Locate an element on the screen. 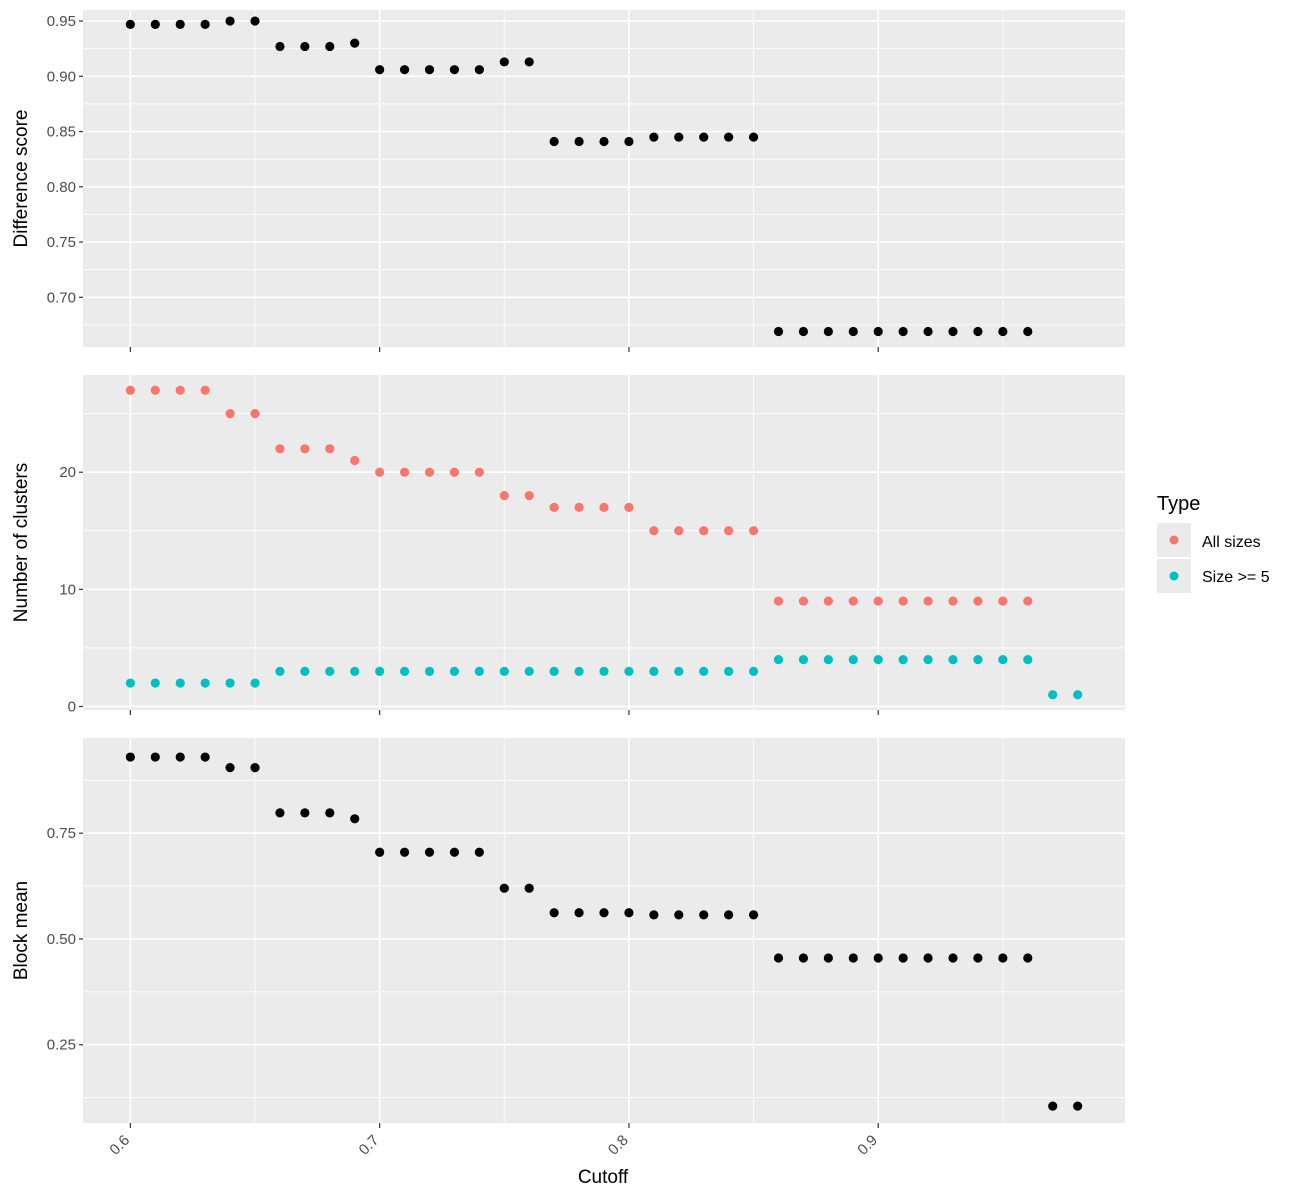  y-tick-label: 0.50 is located at coordinates (61, 939).